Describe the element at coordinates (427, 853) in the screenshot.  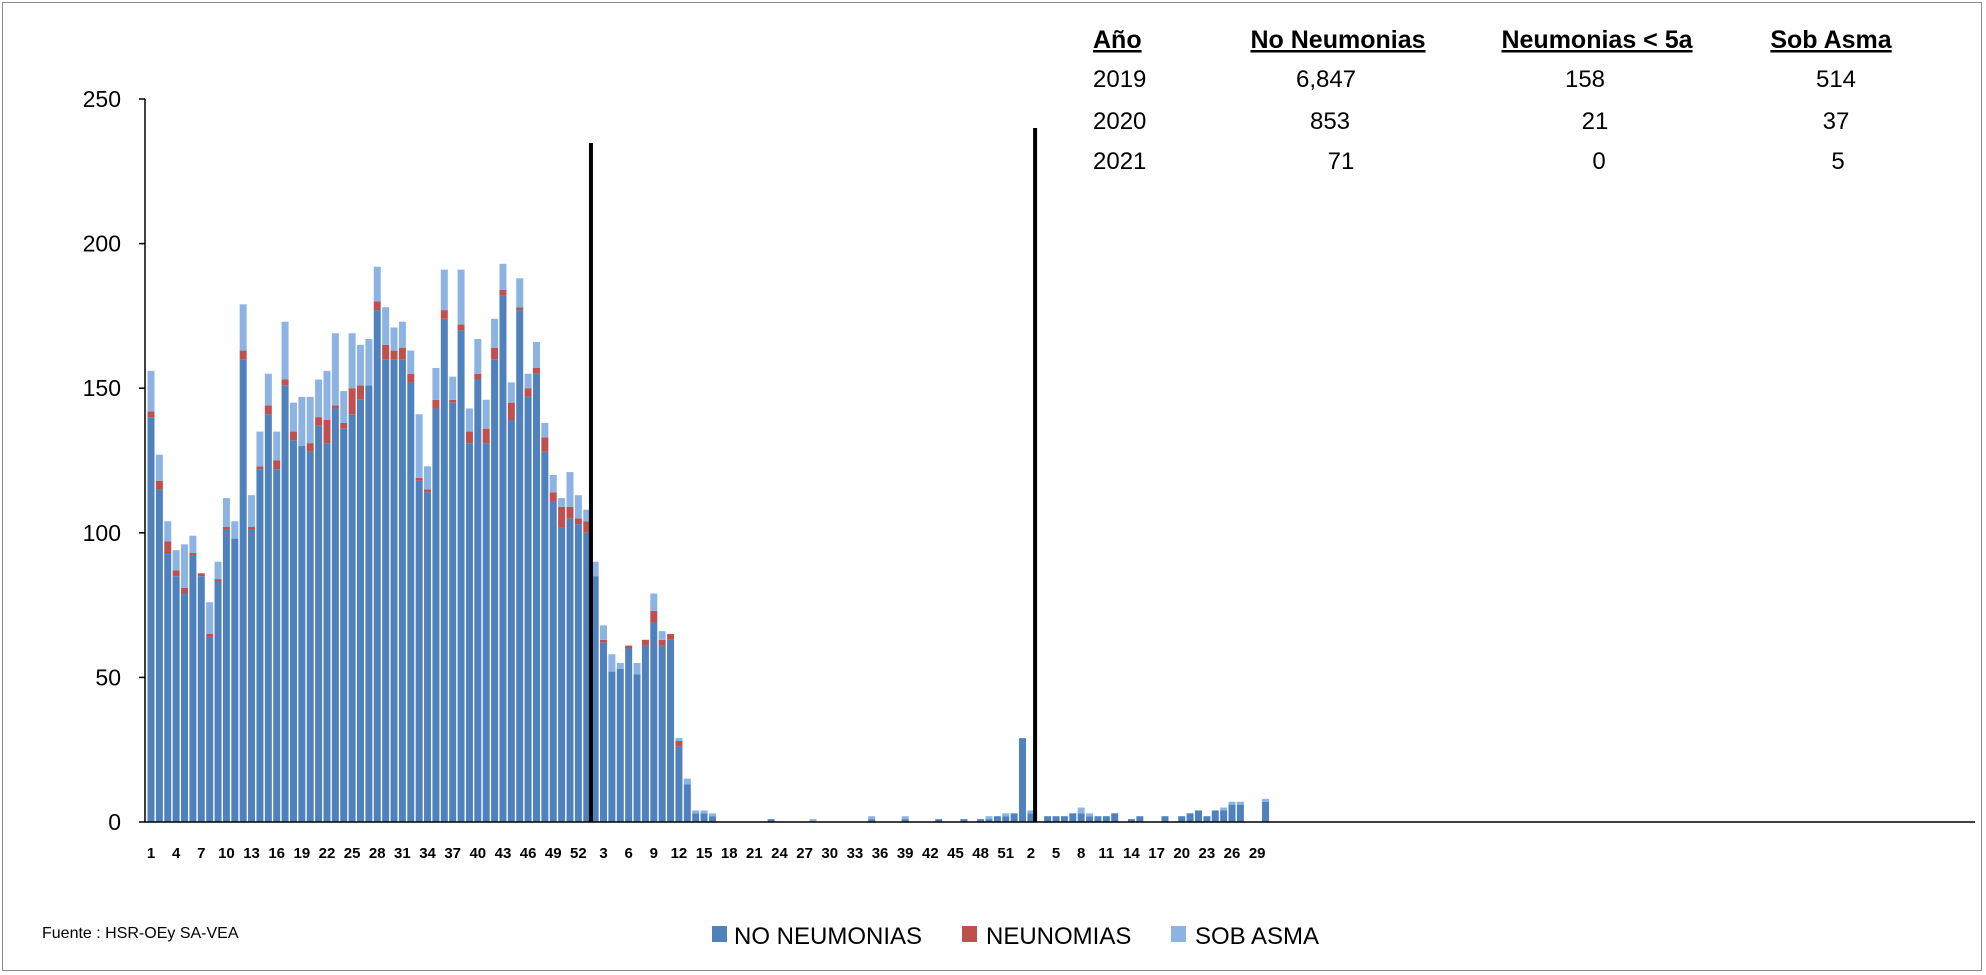
I see `x-tick-label: 34` at that location.